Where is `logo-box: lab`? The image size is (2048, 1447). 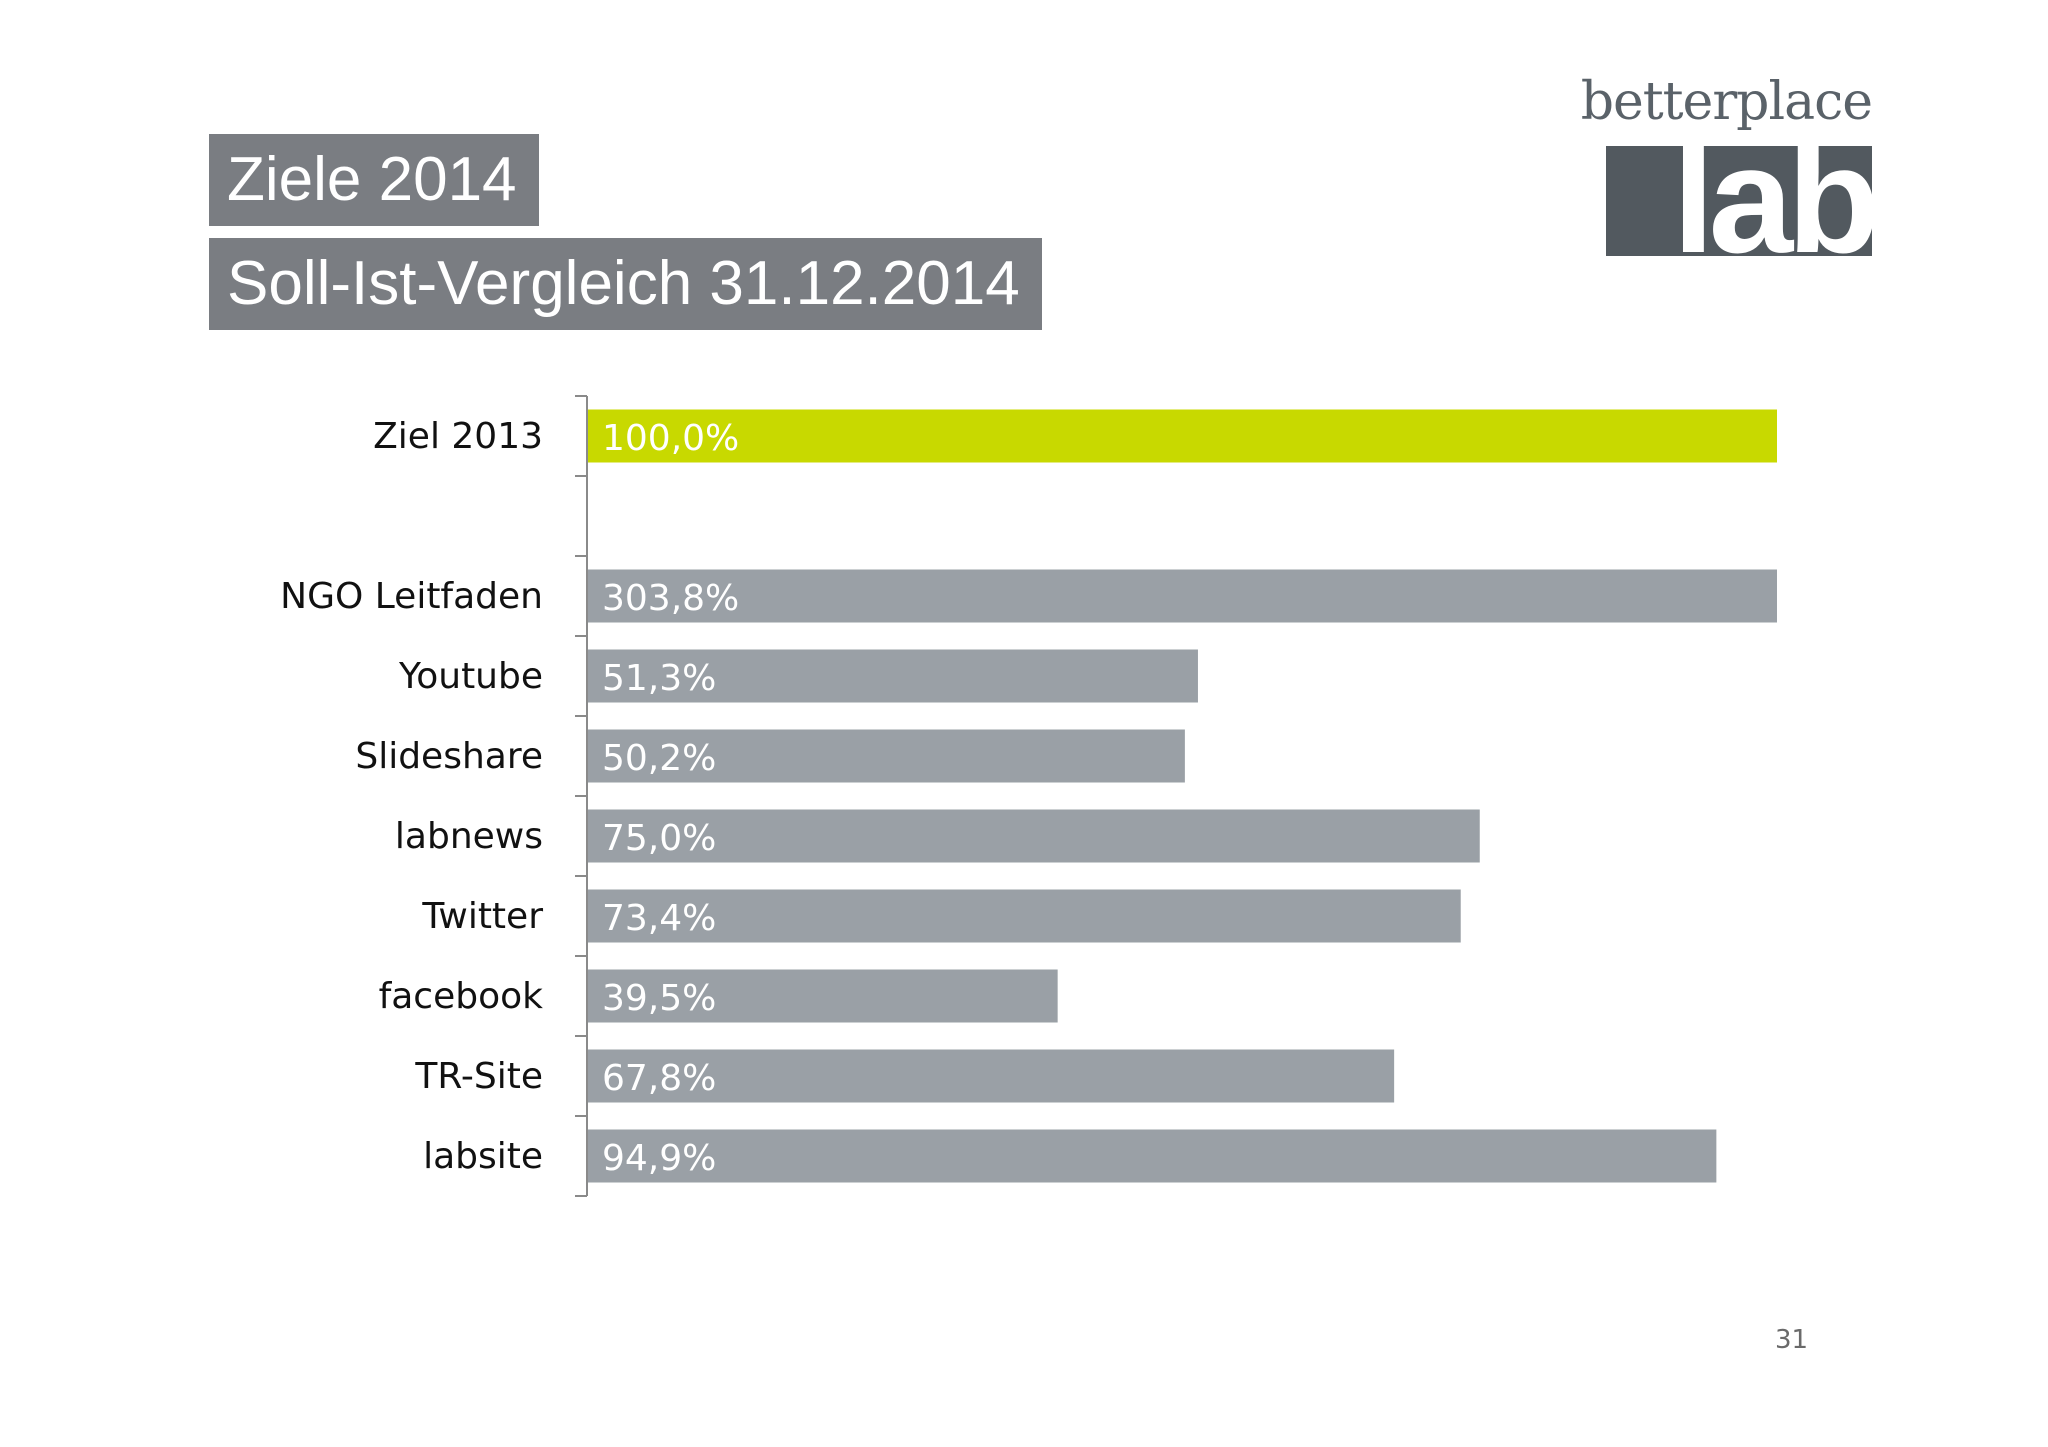
logo-box: lab is located at coordinates (1739, 201).